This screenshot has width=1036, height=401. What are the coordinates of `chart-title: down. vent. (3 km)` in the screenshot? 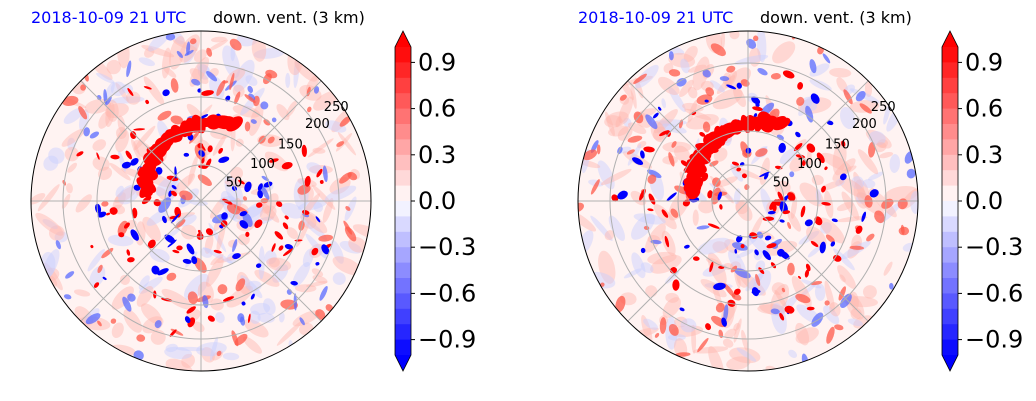 It's located at (836, 17).